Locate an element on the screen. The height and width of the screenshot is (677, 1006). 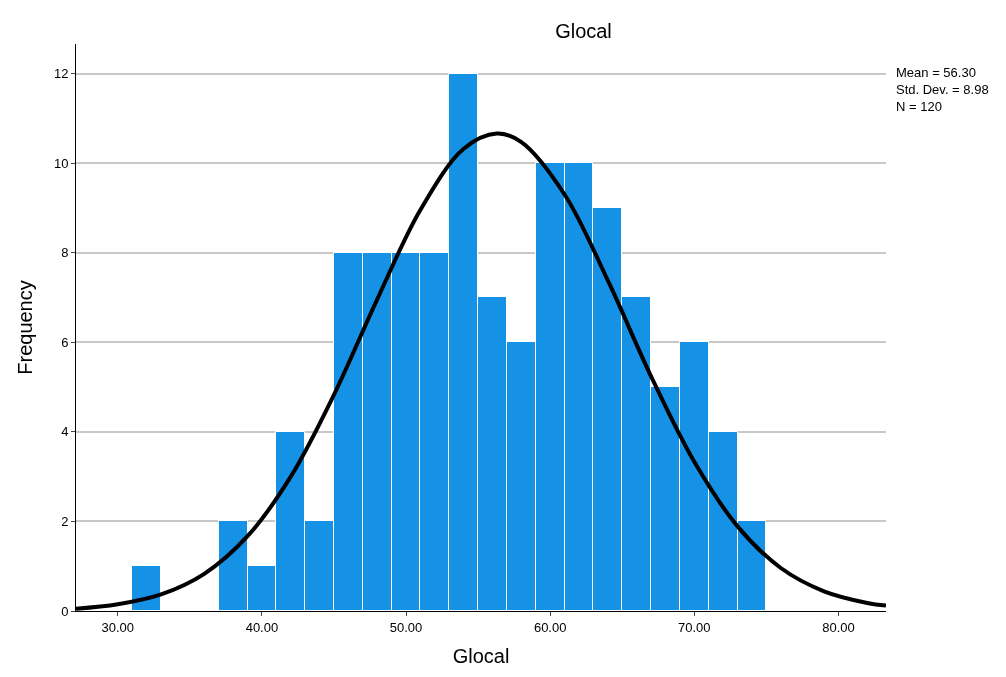
y-tick-label: 2 is located at coordinates (65, 521).